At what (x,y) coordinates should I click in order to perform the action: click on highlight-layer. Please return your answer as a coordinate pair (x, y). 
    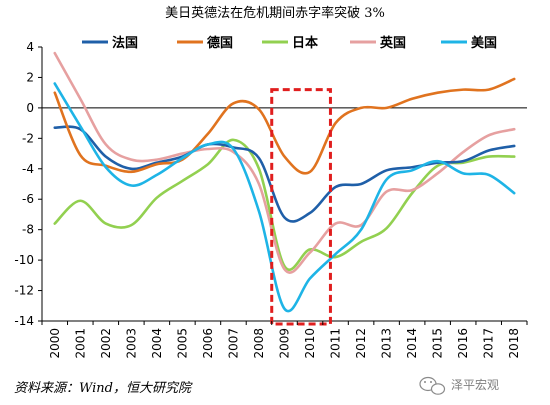
    Looking at the image, I should click on (301, 207).